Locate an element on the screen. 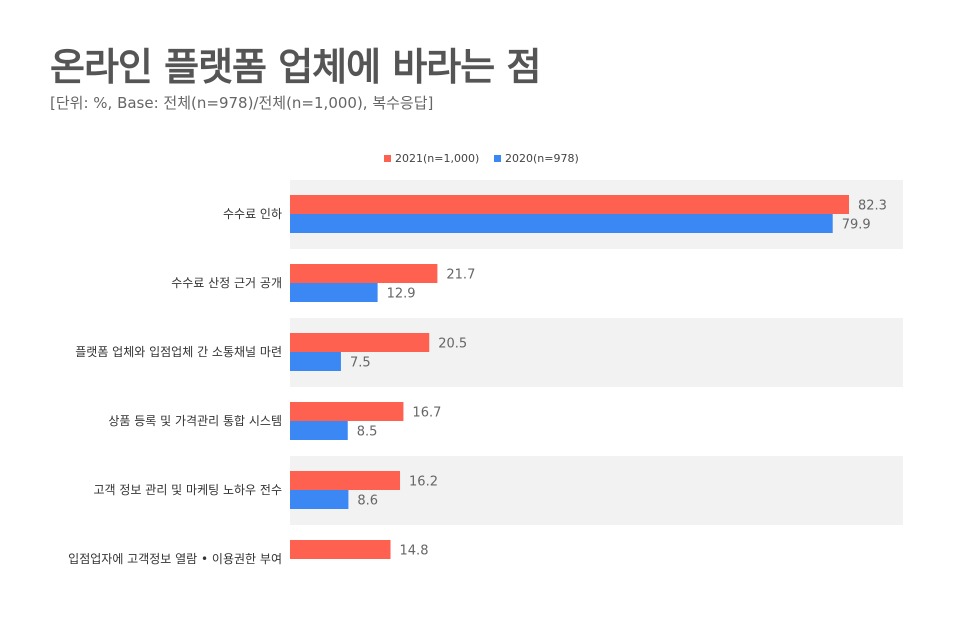 The width and height of the screenshot is (966, 644). category-label: 입점업자에 고객정보 열람 • 이용권한 부여 is located at coordinates (175, 559).